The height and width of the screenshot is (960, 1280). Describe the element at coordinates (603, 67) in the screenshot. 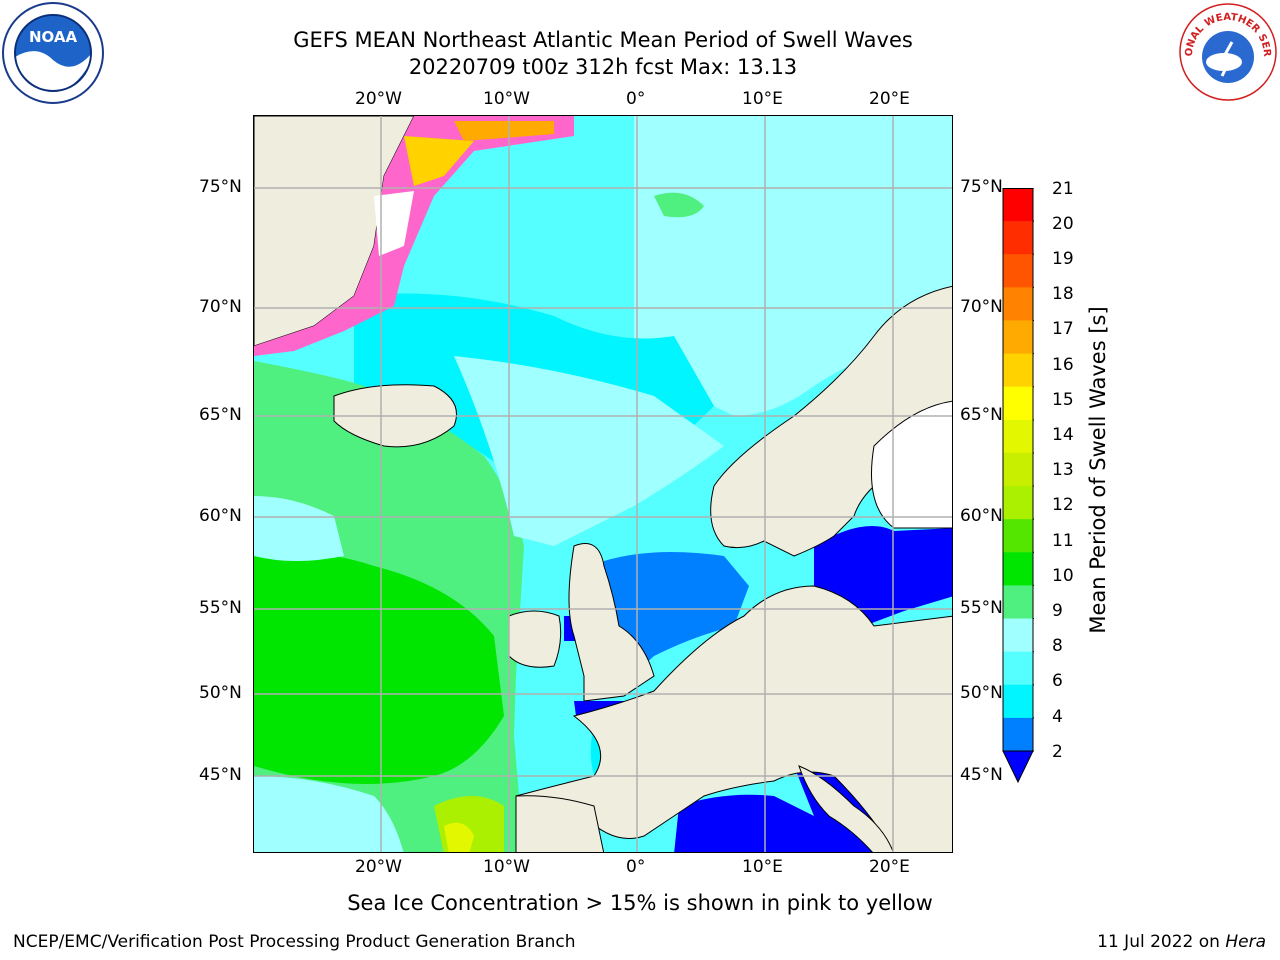

I see `chart-subtitle: 20220709 t00z 312h fcst Max: 13.13` at that location.